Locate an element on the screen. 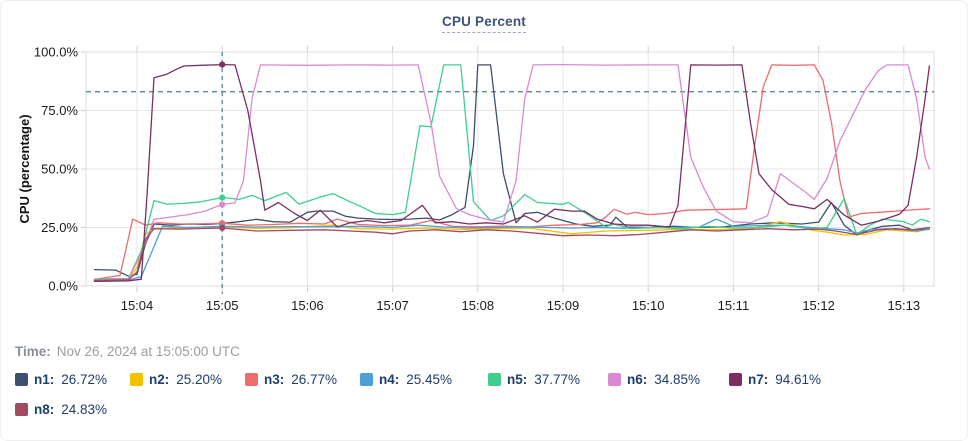 The width and height of the screenshot is (968, 441). y-tick-label: 100.0% is located at coordinates (56, 52).